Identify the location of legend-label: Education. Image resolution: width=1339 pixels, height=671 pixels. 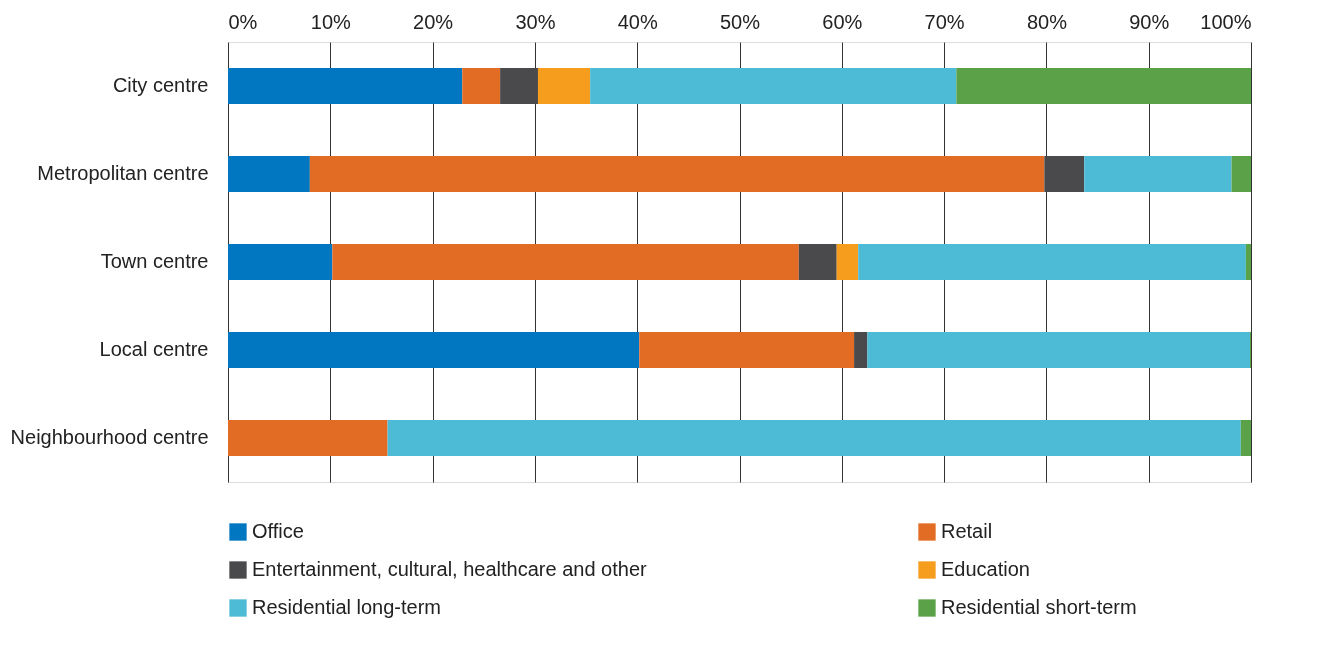
(985, 569).